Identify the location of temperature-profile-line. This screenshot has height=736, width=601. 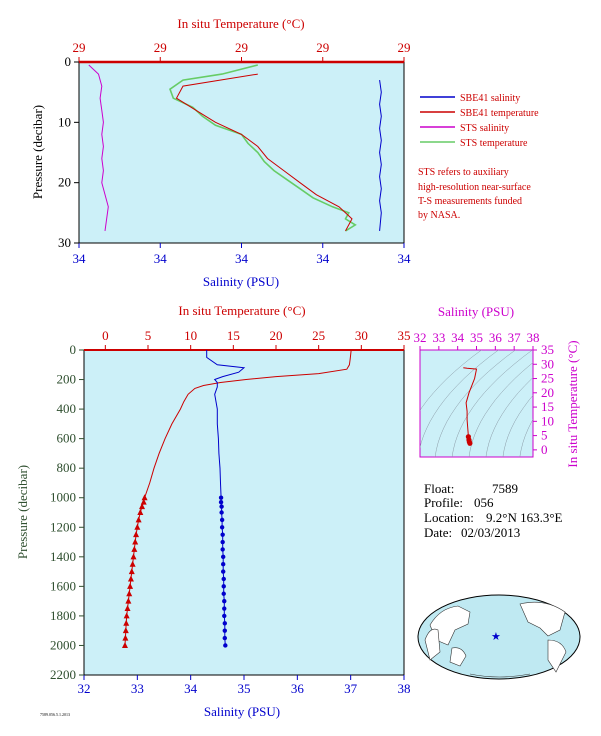
(135, 571).